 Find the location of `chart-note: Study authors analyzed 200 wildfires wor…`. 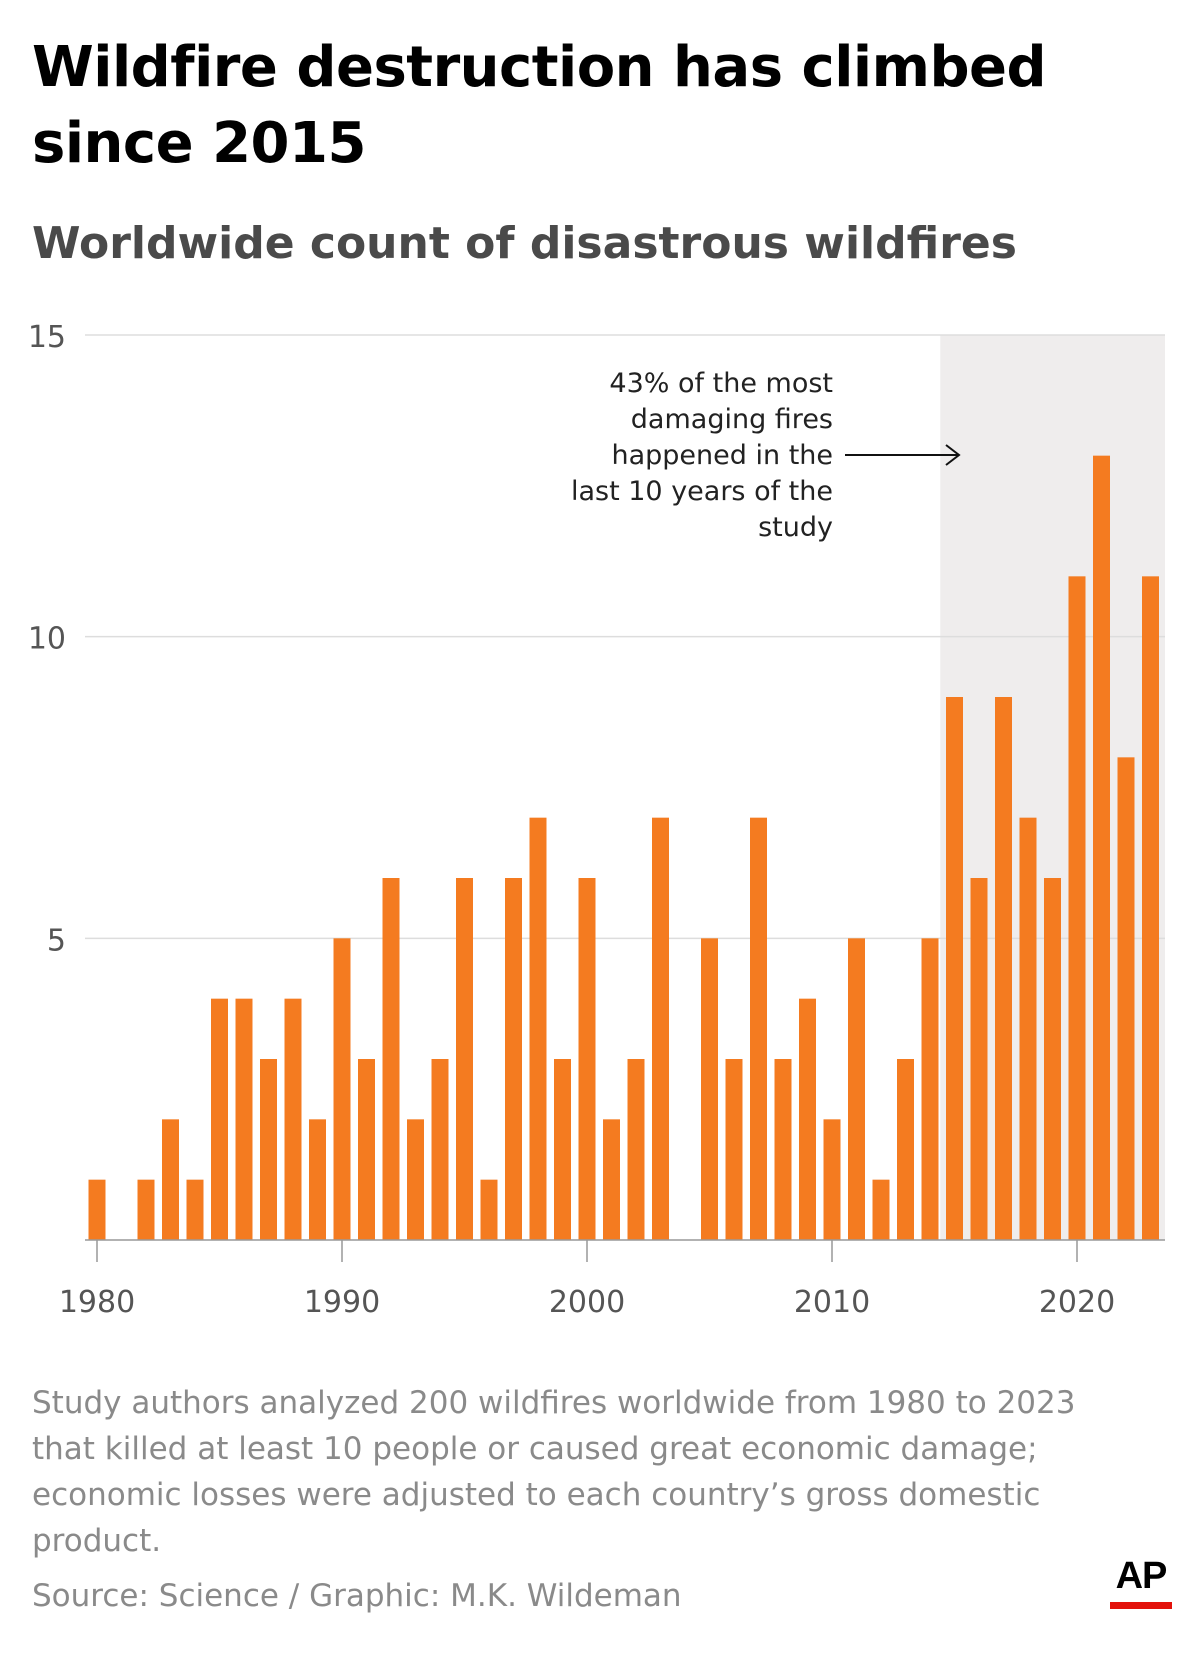

chart-note: Study authors analyzed 200 wildfires wor… is located at coordinates (554, 1472).